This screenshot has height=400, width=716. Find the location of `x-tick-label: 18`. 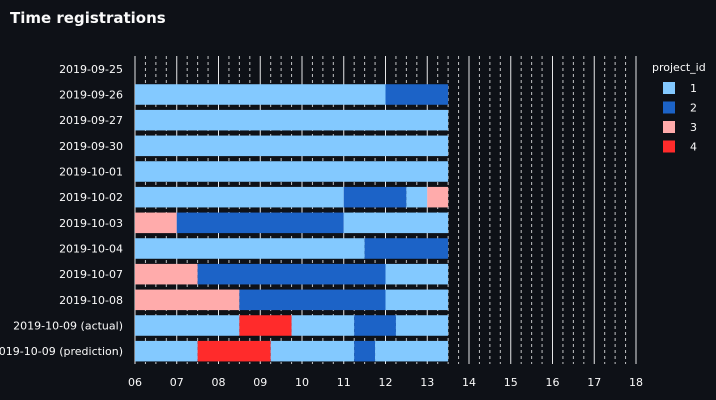

x-tick-label: 18 is located at coordinates (636, 382).